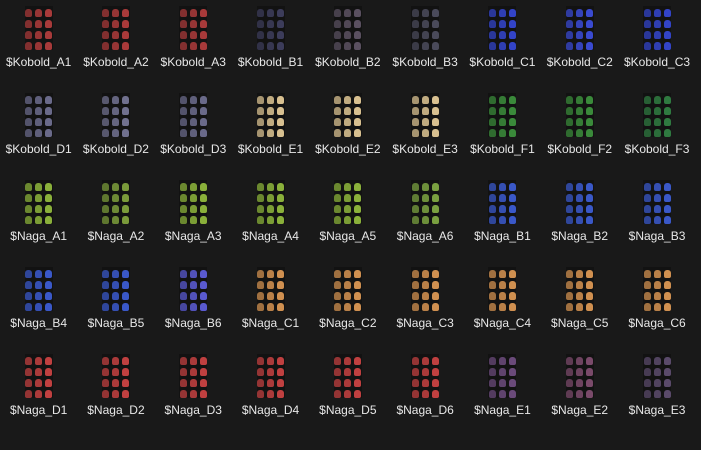  Describe the element at coordinates (38, 136) in the screenshot. I see `file-item: $Kobold_D1` at that location.